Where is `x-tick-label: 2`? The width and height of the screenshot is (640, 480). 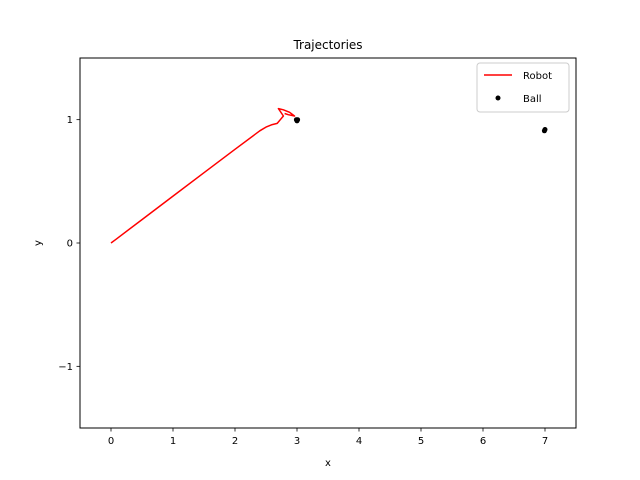
x-tick-label: 2 is located at coordinates (235, 441).